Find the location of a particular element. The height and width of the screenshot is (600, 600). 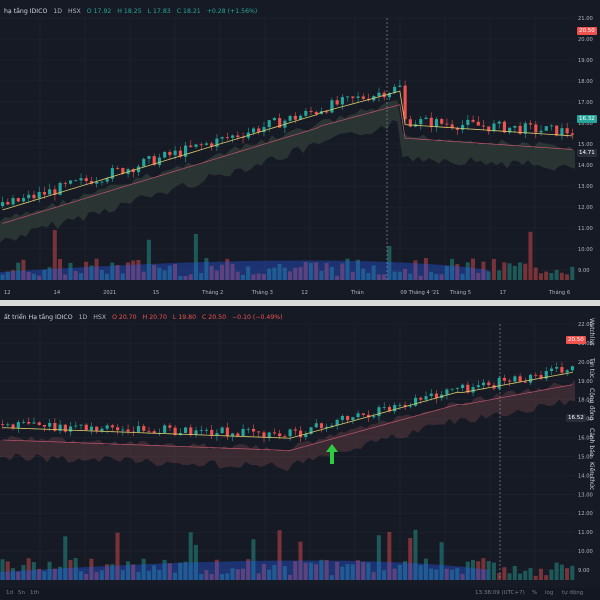

log-toggle: log is located at coordinates (549, 593).